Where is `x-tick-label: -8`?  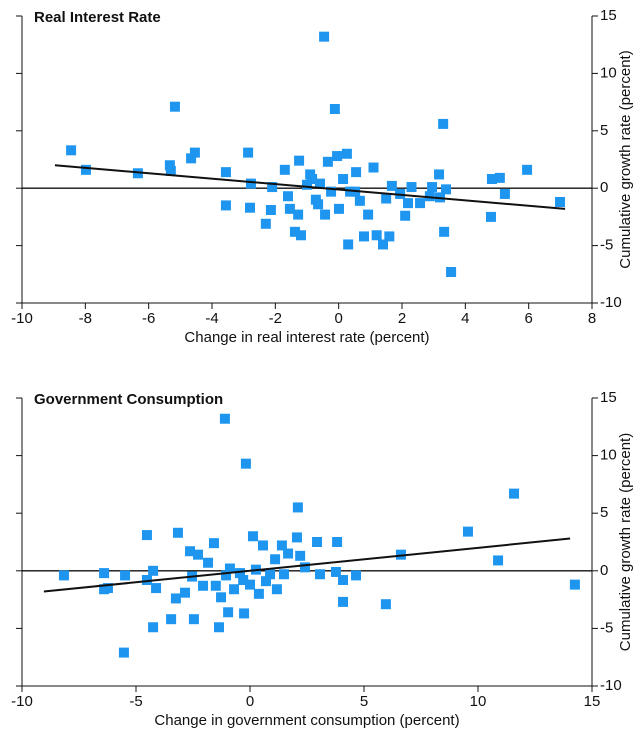 x-tick-label: -8 is located at coordinates (85, 318).